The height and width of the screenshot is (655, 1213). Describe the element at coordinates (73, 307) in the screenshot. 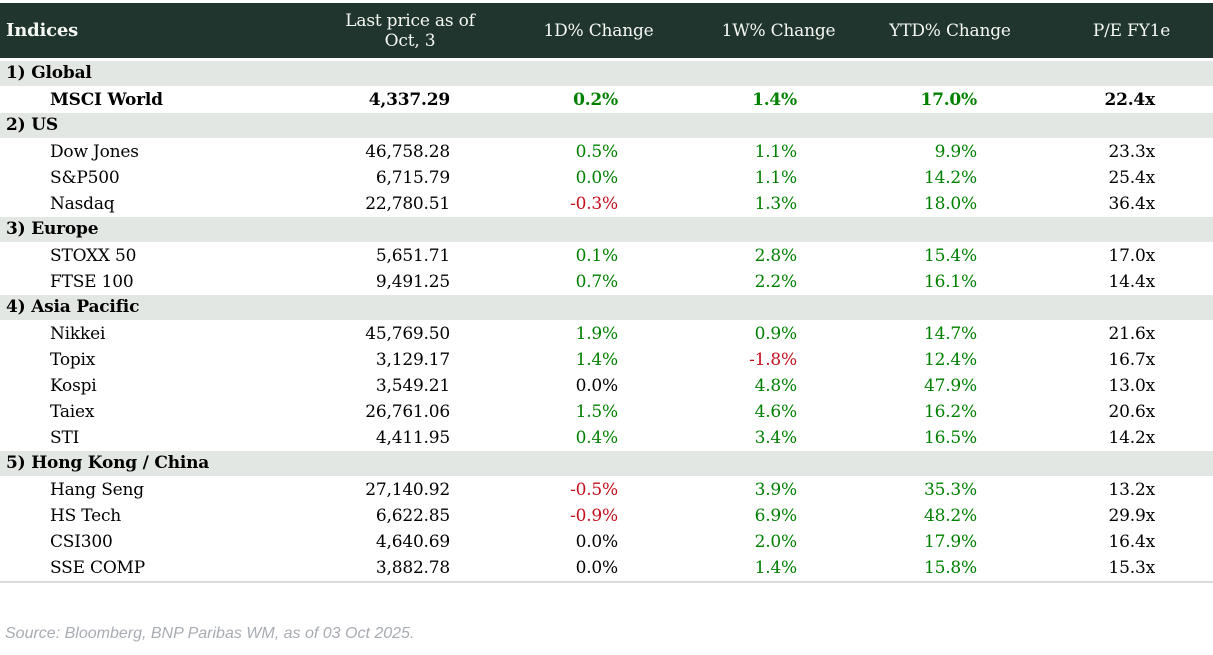

I see `section-label: 4) Asia Pacific` at that location.